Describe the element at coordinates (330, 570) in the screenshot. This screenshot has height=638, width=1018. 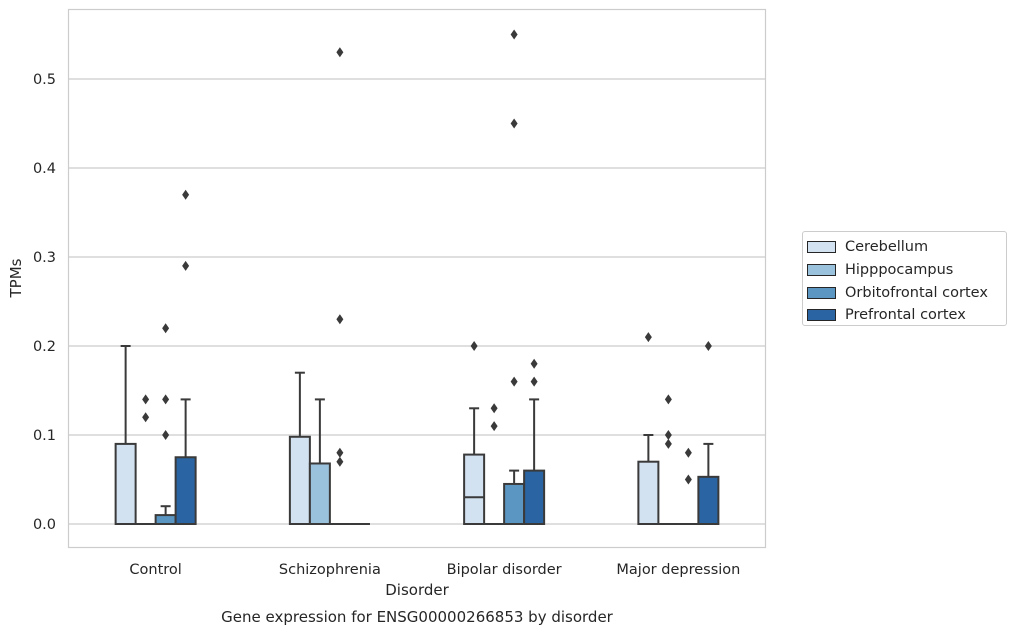
I see `x-tick-label-1: Schizophrenia` at that location.